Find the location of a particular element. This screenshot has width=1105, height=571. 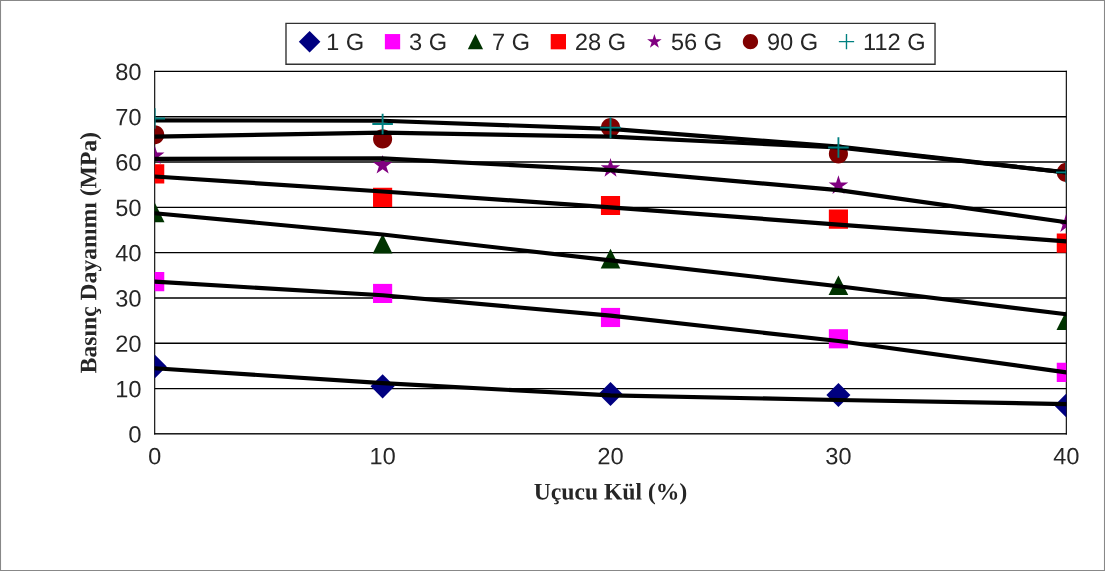

y-tick-label: 40 is located at coordinates (128, 253).